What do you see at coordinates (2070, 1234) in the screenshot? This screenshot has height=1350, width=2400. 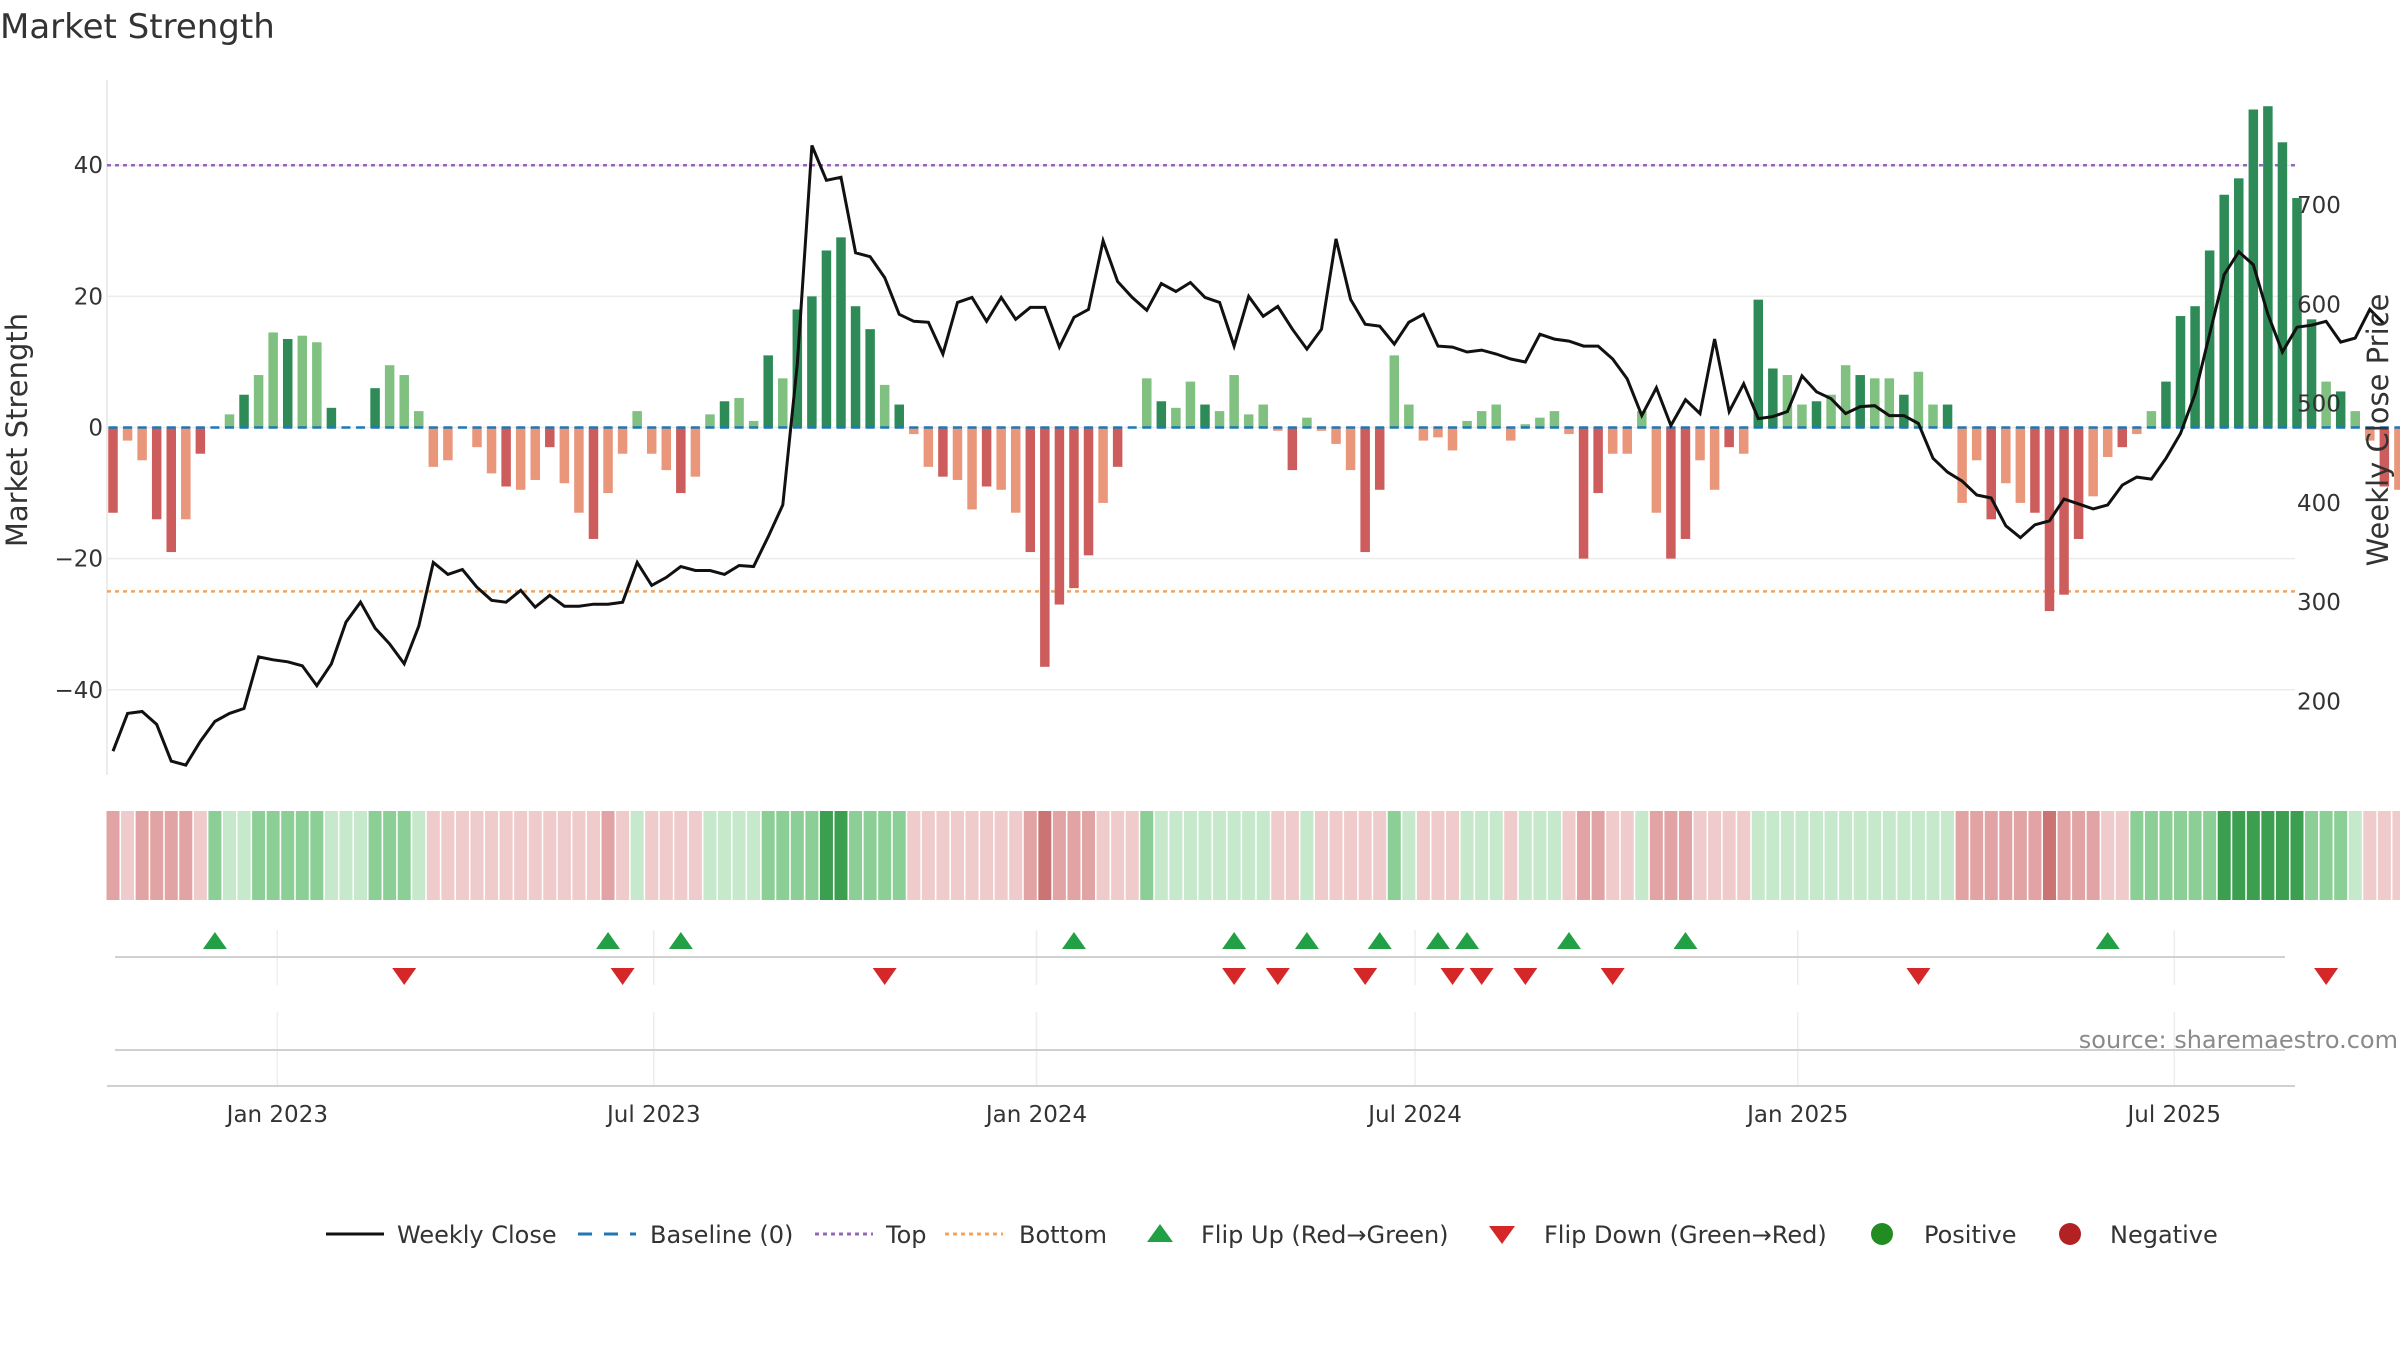 I see `legend-negative-dot` at bounding box center [2070, 1234].